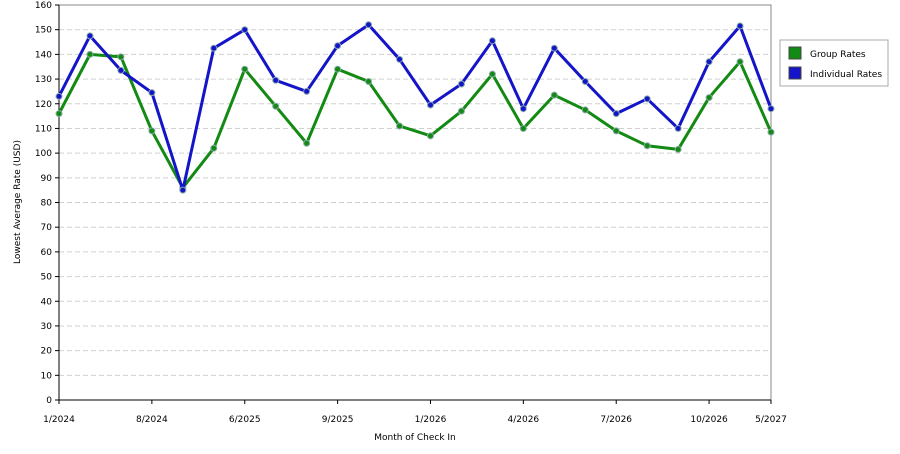 The height and width of the screenshot is (454, 900). Describe the element at coordinates (415, 438) in the screenshot. I see `x-axis-label: Month of Check In` at that location.